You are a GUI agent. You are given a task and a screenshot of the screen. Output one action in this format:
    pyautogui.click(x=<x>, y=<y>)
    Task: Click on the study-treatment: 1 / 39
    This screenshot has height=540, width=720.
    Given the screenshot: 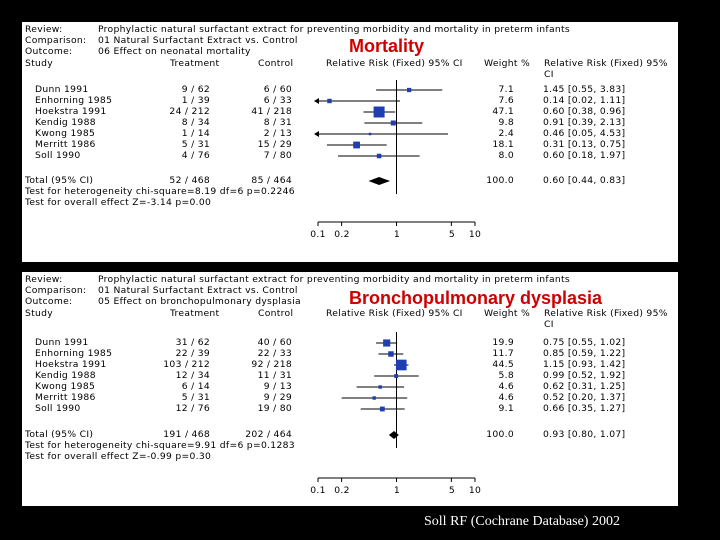 What is the action you would take?
    pyautogui.click(x=195, y=100)
    